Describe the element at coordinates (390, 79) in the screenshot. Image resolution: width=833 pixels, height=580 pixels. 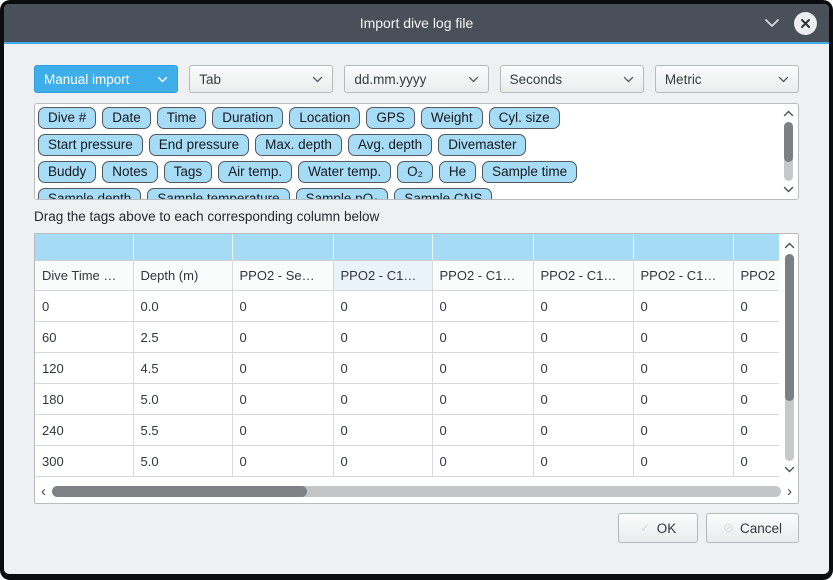
I see `combo-label: dd.mm.yyyy` at that location.